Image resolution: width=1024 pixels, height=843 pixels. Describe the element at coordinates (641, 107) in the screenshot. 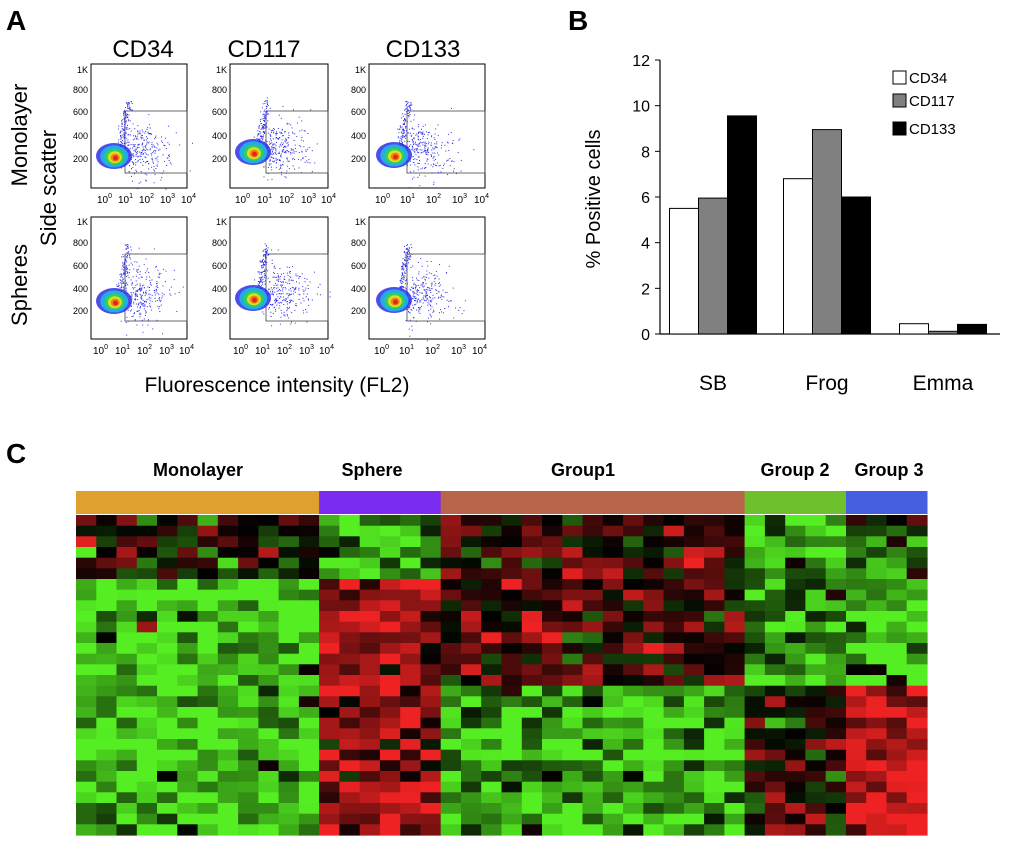

I see `y-tick-label: 10` at that location.